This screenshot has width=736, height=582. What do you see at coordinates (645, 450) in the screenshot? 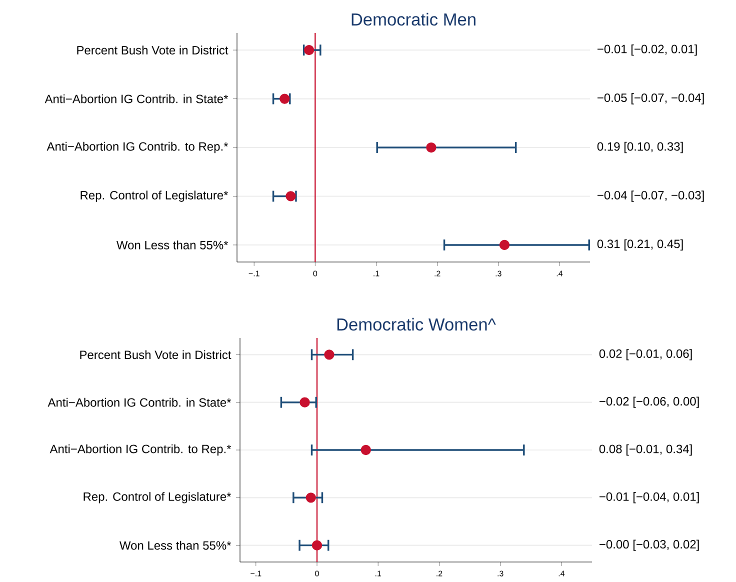
I see `text: 0.08 [−0.01, 0.34]` at bounding box center [645, 450].